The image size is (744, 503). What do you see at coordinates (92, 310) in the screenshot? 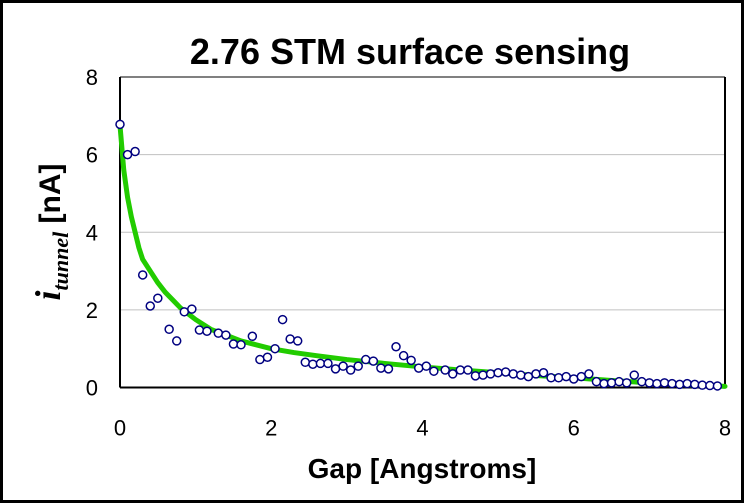
I see `y-tick-label: 2` at bounding box center [92, 310].